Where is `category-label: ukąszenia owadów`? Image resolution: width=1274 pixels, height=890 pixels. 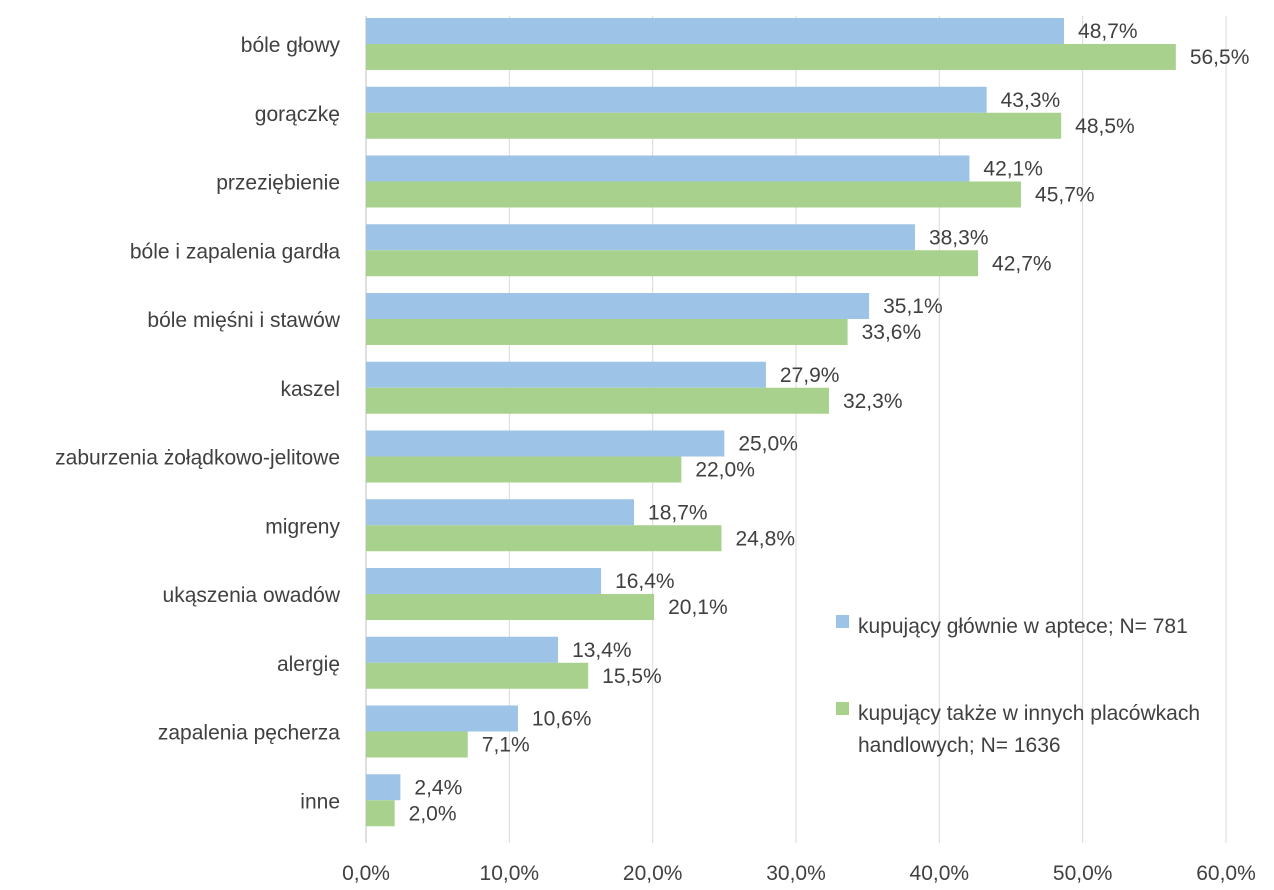
category-label: ukąszenia owadów is located at coordinates (252, 595).